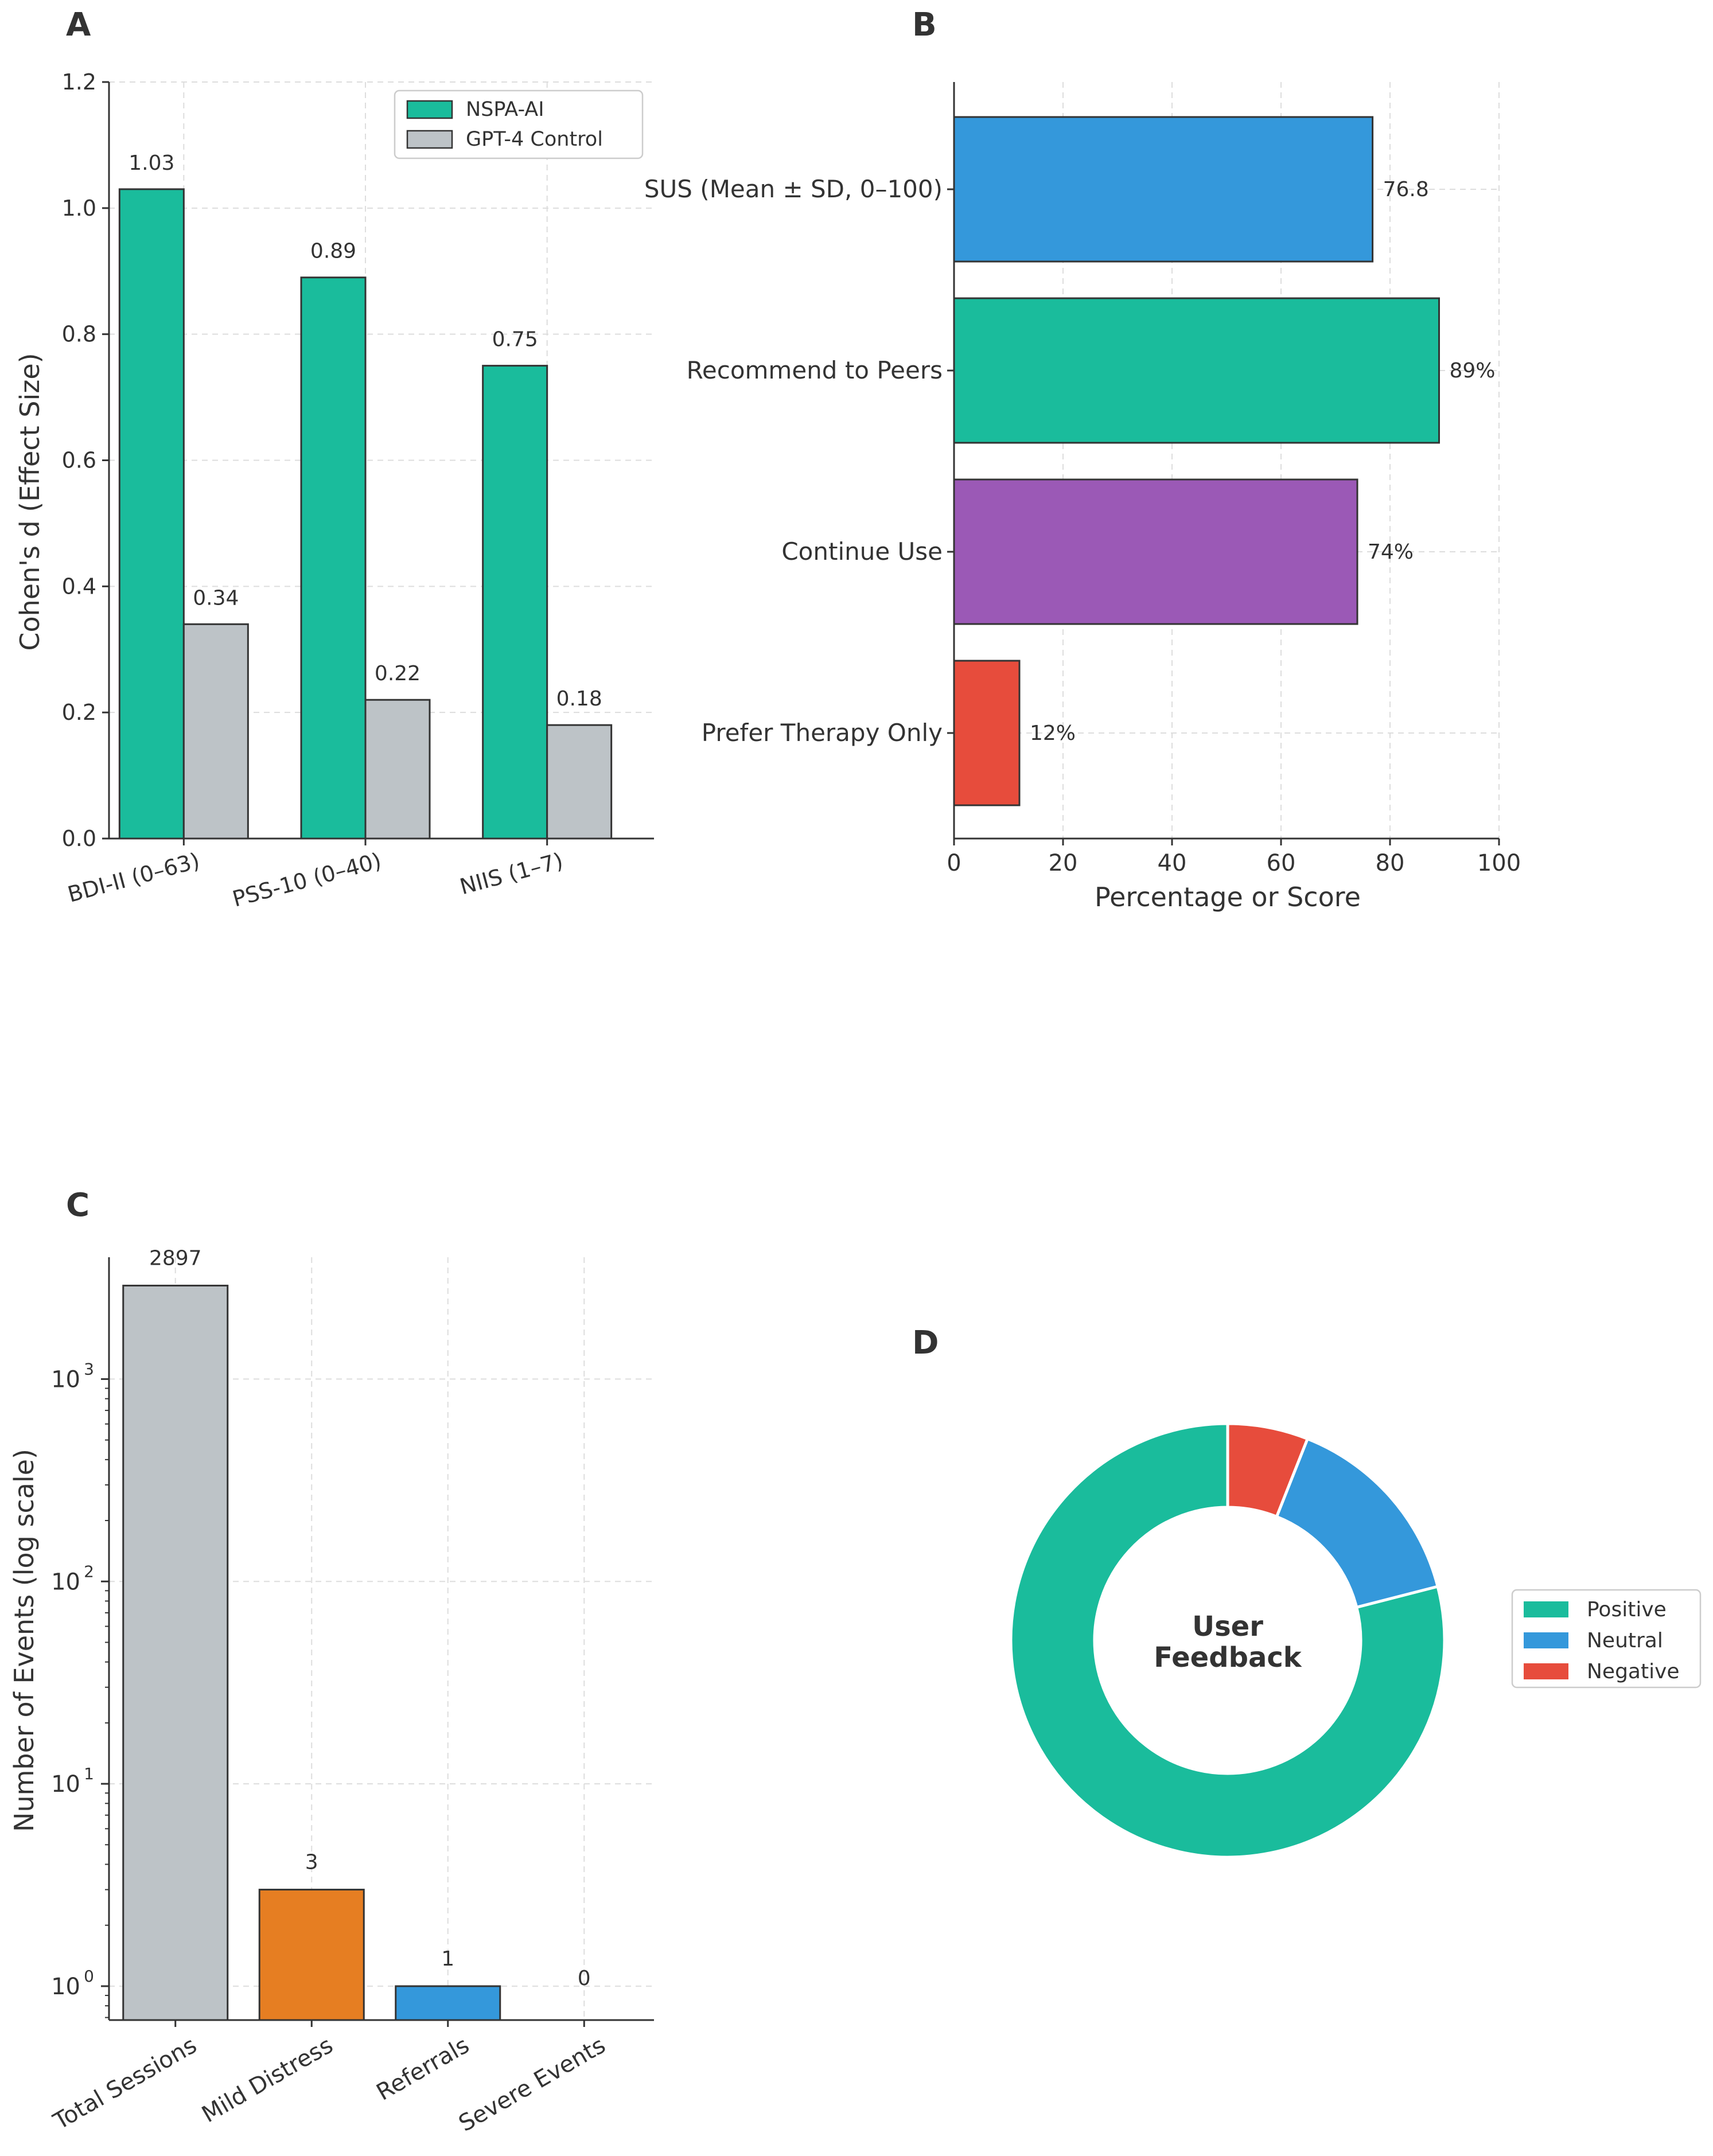 This screenshot has width=1713, height=2156. I want to click on legend-label-negative: Negative, so click(1633, 1671).